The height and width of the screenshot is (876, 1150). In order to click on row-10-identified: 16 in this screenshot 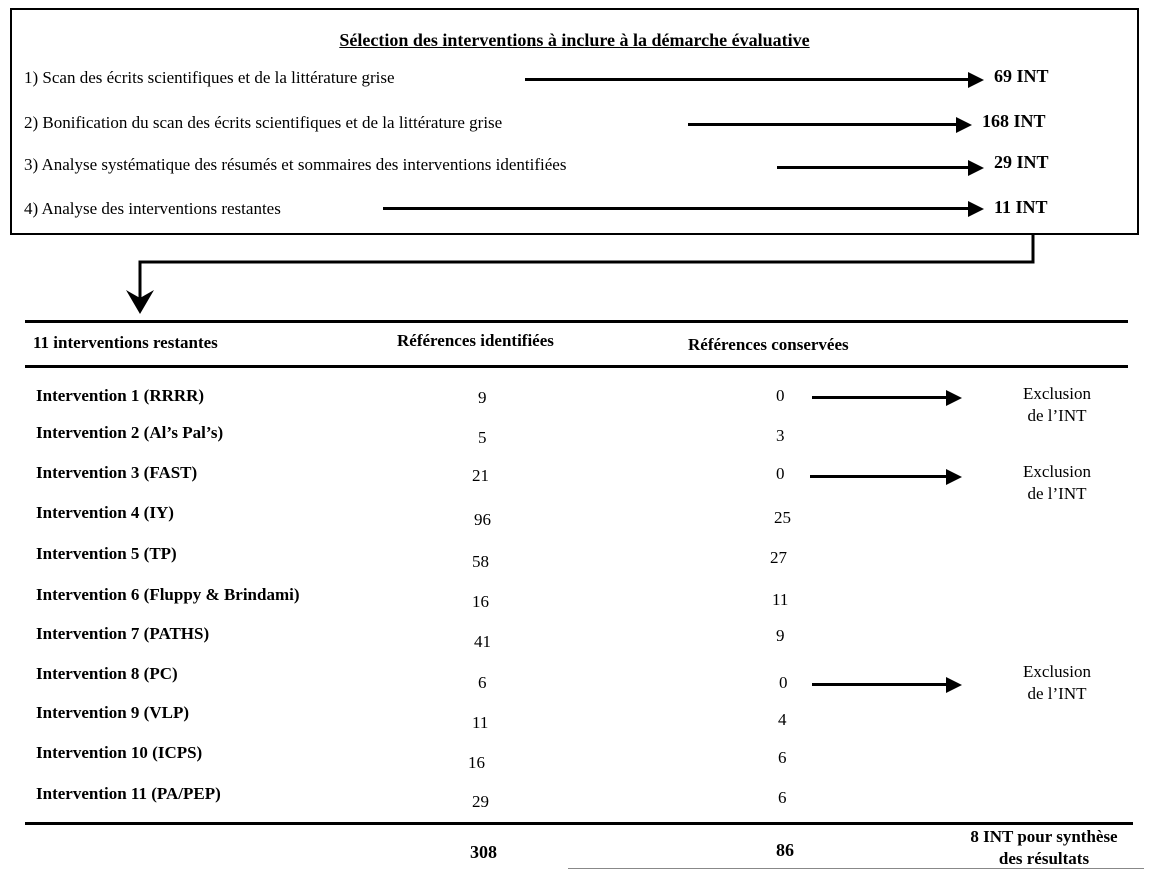, I will do `click(476, 762)`.